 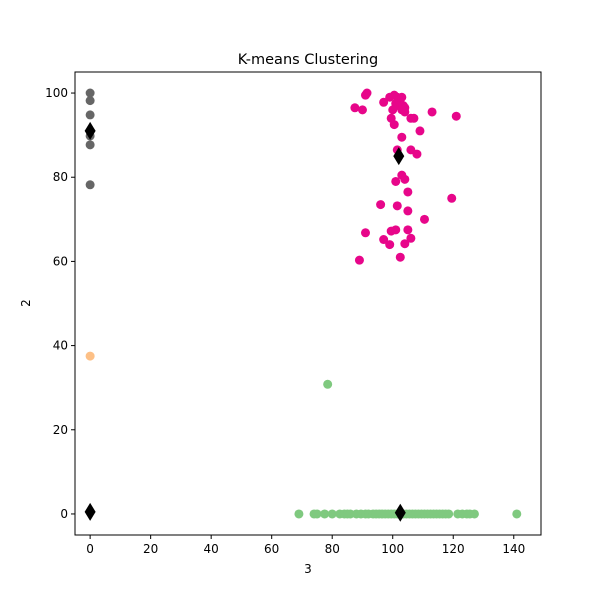 What do you see at coordinates (305, 545) in the screenshot?
I see `x-axis-ticks: 0 20 40 60 80 100 120 140` at bounding box center [305, 545].